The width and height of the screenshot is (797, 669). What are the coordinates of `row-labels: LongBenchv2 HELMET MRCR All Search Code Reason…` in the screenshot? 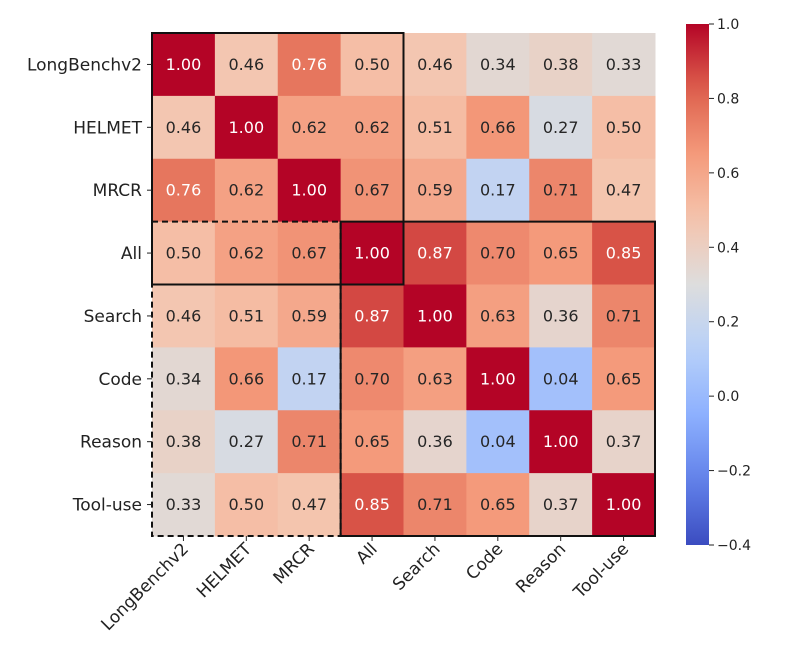 It's located at (89, 285).